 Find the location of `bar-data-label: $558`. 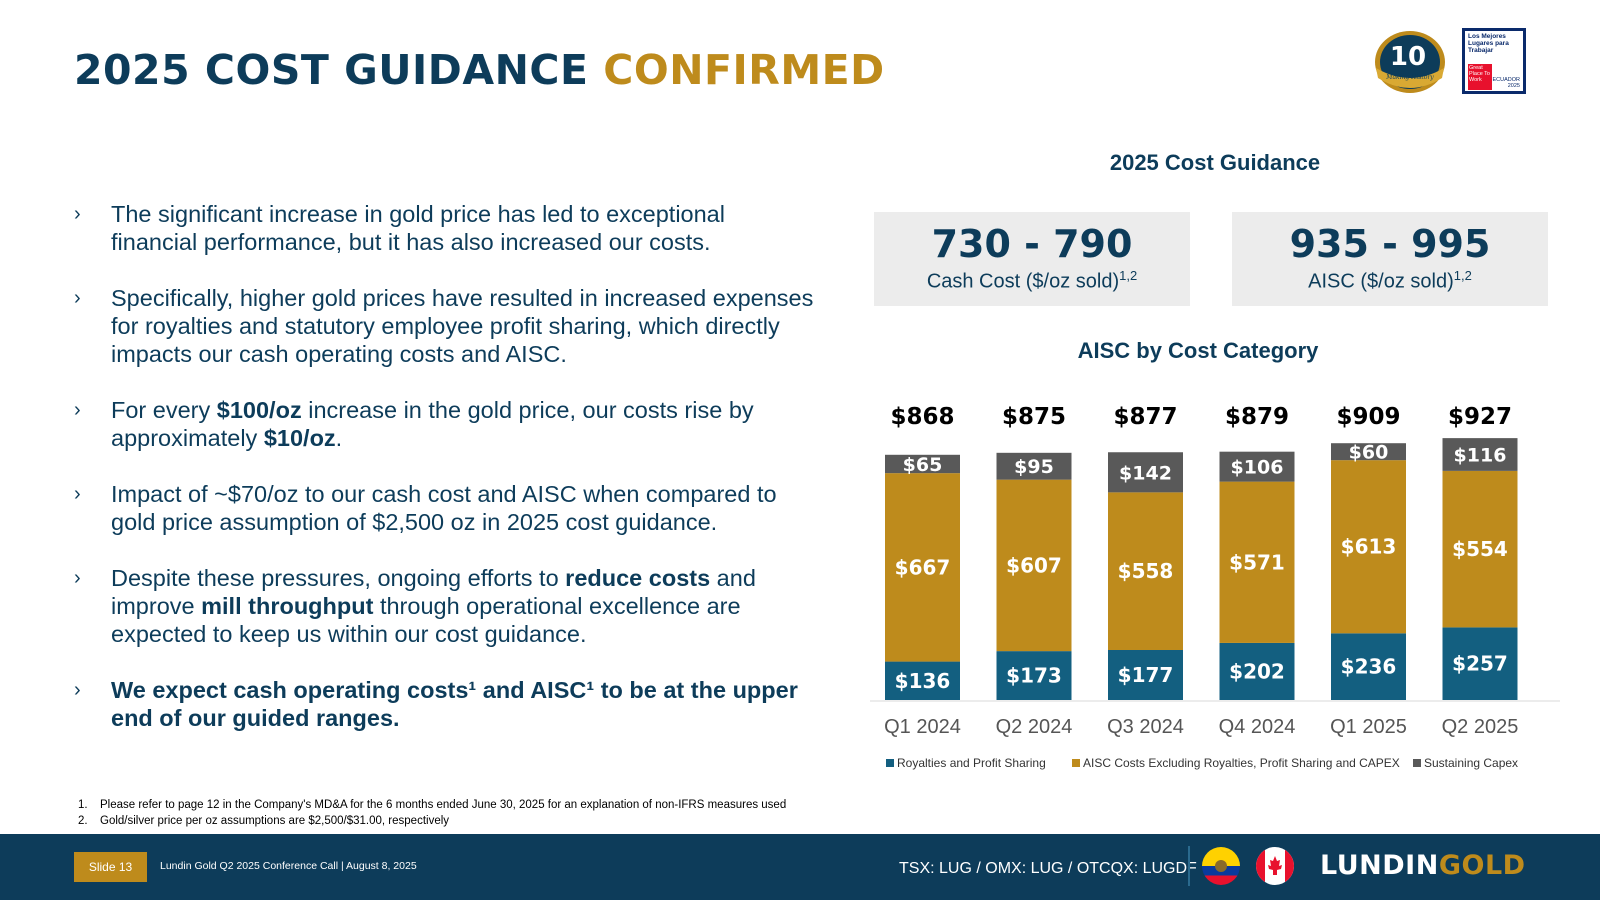

bar-data-label: $558 is located at coordinates (1146, 571).